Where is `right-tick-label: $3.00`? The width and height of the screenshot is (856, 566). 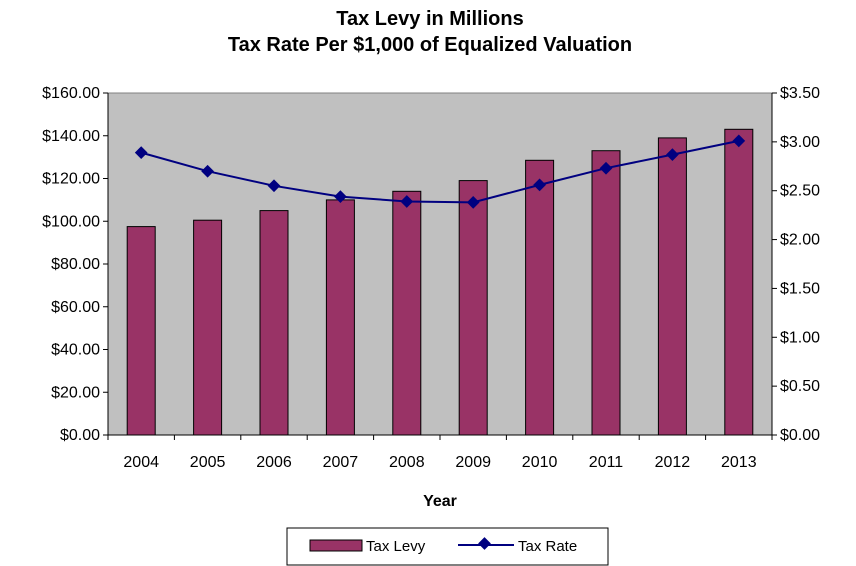 right-tick-label: $3.00 is located at coordinates (800, 142).